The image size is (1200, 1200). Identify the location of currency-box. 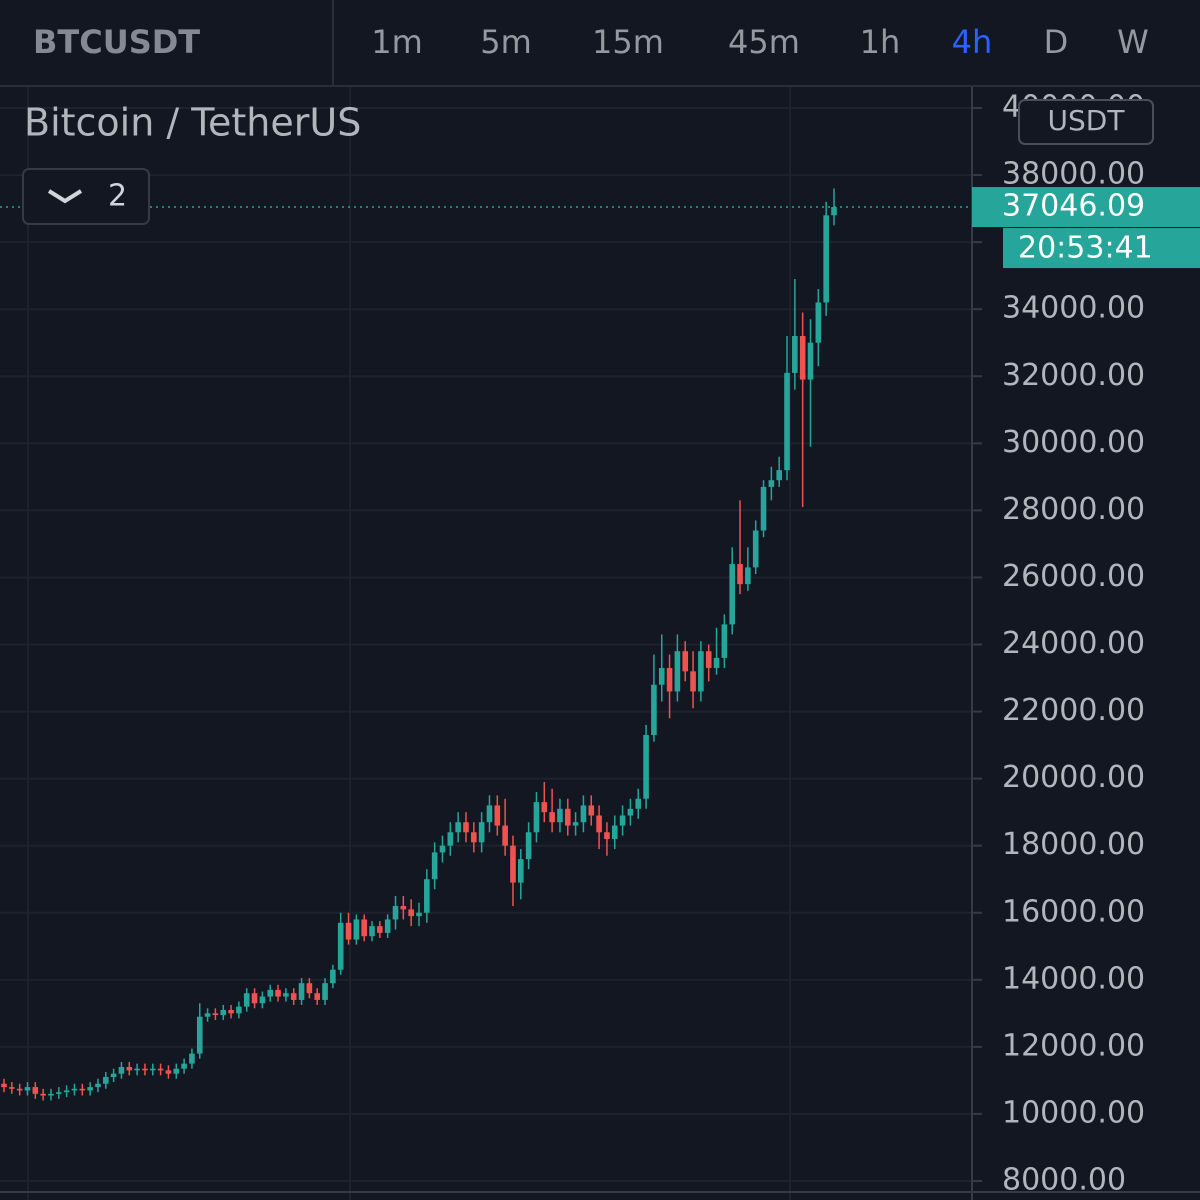
(1086, 122).